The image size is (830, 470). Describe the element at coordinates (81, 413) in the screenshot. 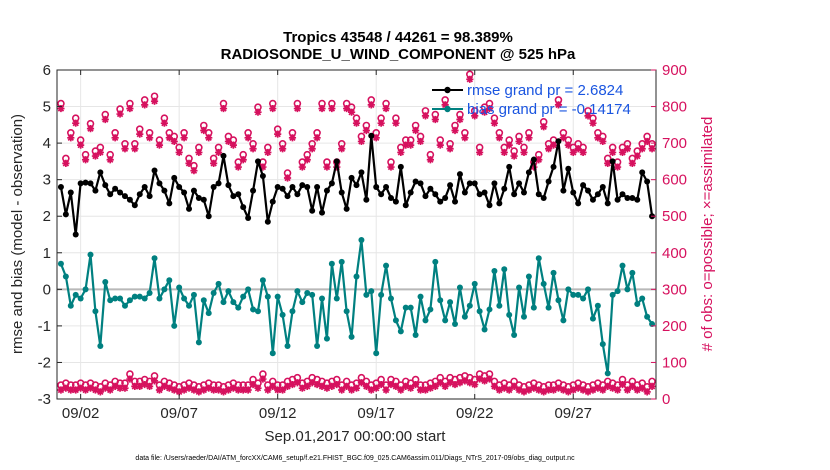

I see `x-tick-label: 09/02` at that location.